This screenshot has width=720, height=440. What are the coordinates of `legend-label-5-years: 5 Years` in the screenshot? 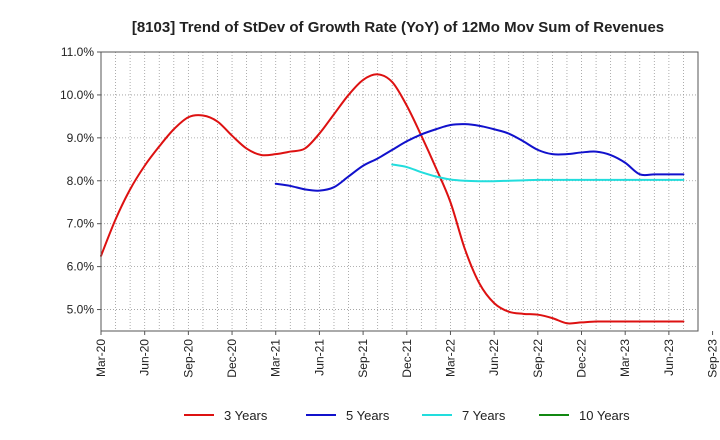 It's located at (368, 415).